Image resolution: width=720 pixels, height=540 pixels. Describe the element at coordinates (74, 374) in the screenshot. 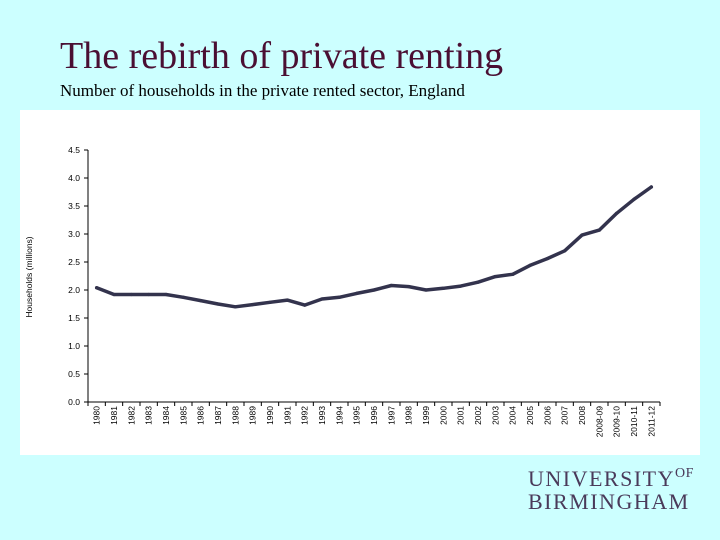

I see `y-tick-label: 0.5` at that location.